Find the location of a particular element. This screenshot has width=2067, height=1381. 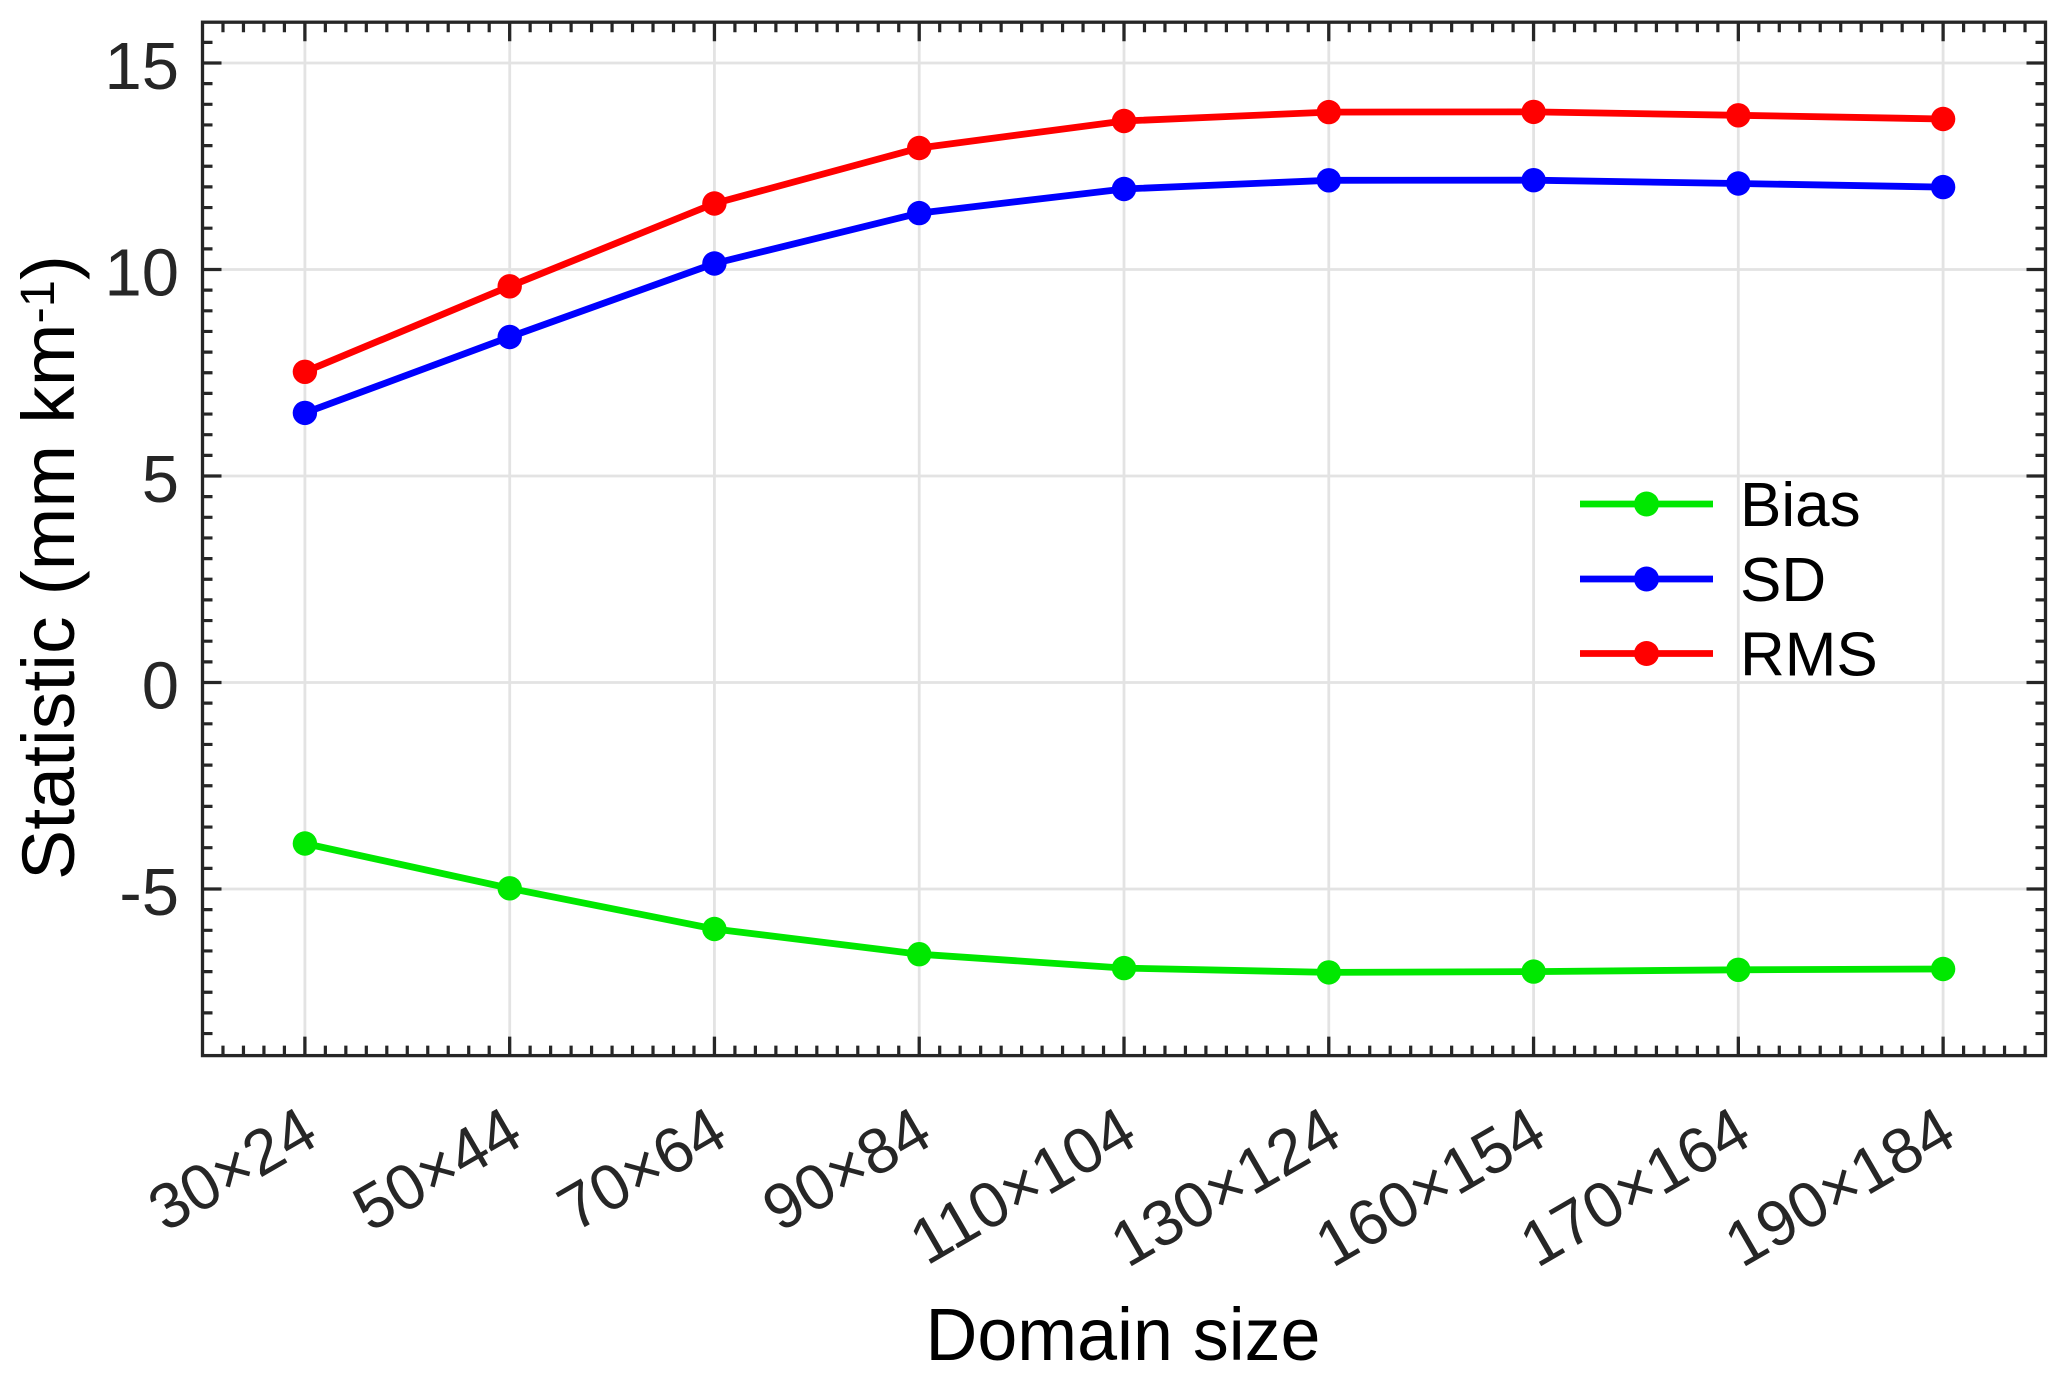

svg-text: Domain size is located at coordinates (1123, 1334).